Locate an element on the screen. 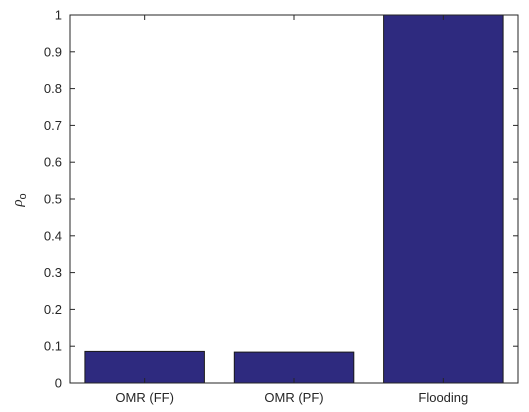 The width and height of the screenshot is (529, 412). y-tick-label: 0.2 is located at coordinates (53, 309).